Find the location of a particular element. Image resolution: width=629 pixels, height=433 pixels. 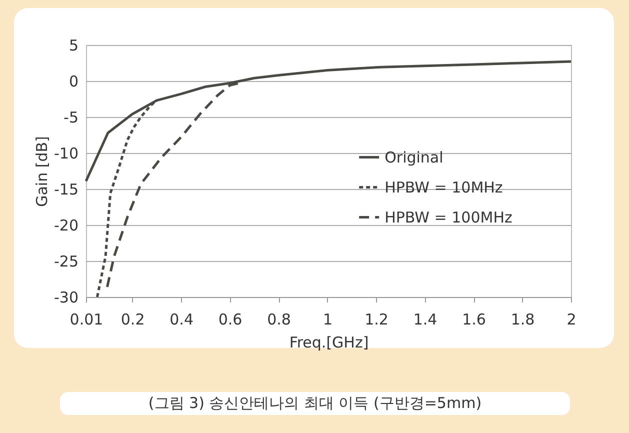

y-axis-title: Gain [dB] is located at coordinates (42, 171).